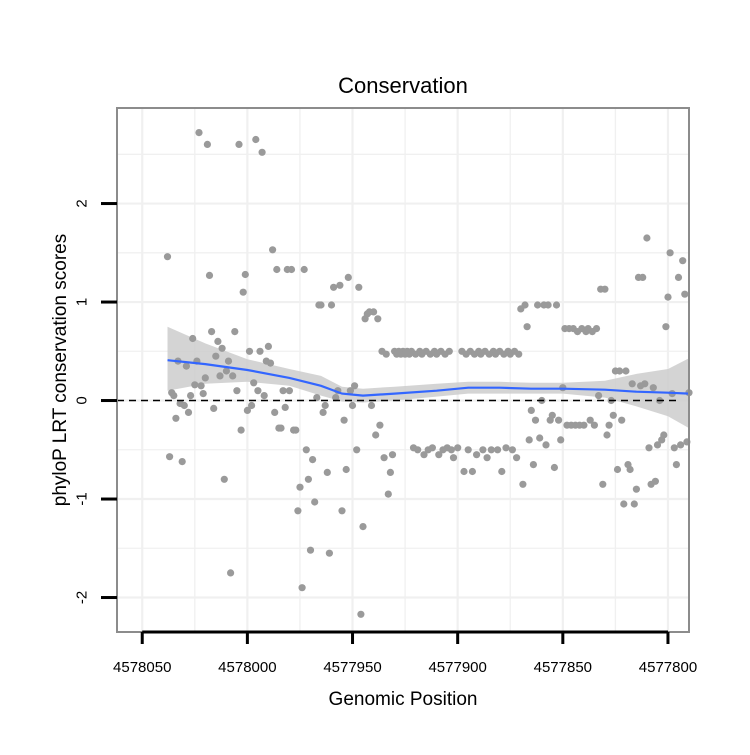  Describe the element at coordinates (82, 597) in the screenshot. I see `y-tick-label: -2` at that location.